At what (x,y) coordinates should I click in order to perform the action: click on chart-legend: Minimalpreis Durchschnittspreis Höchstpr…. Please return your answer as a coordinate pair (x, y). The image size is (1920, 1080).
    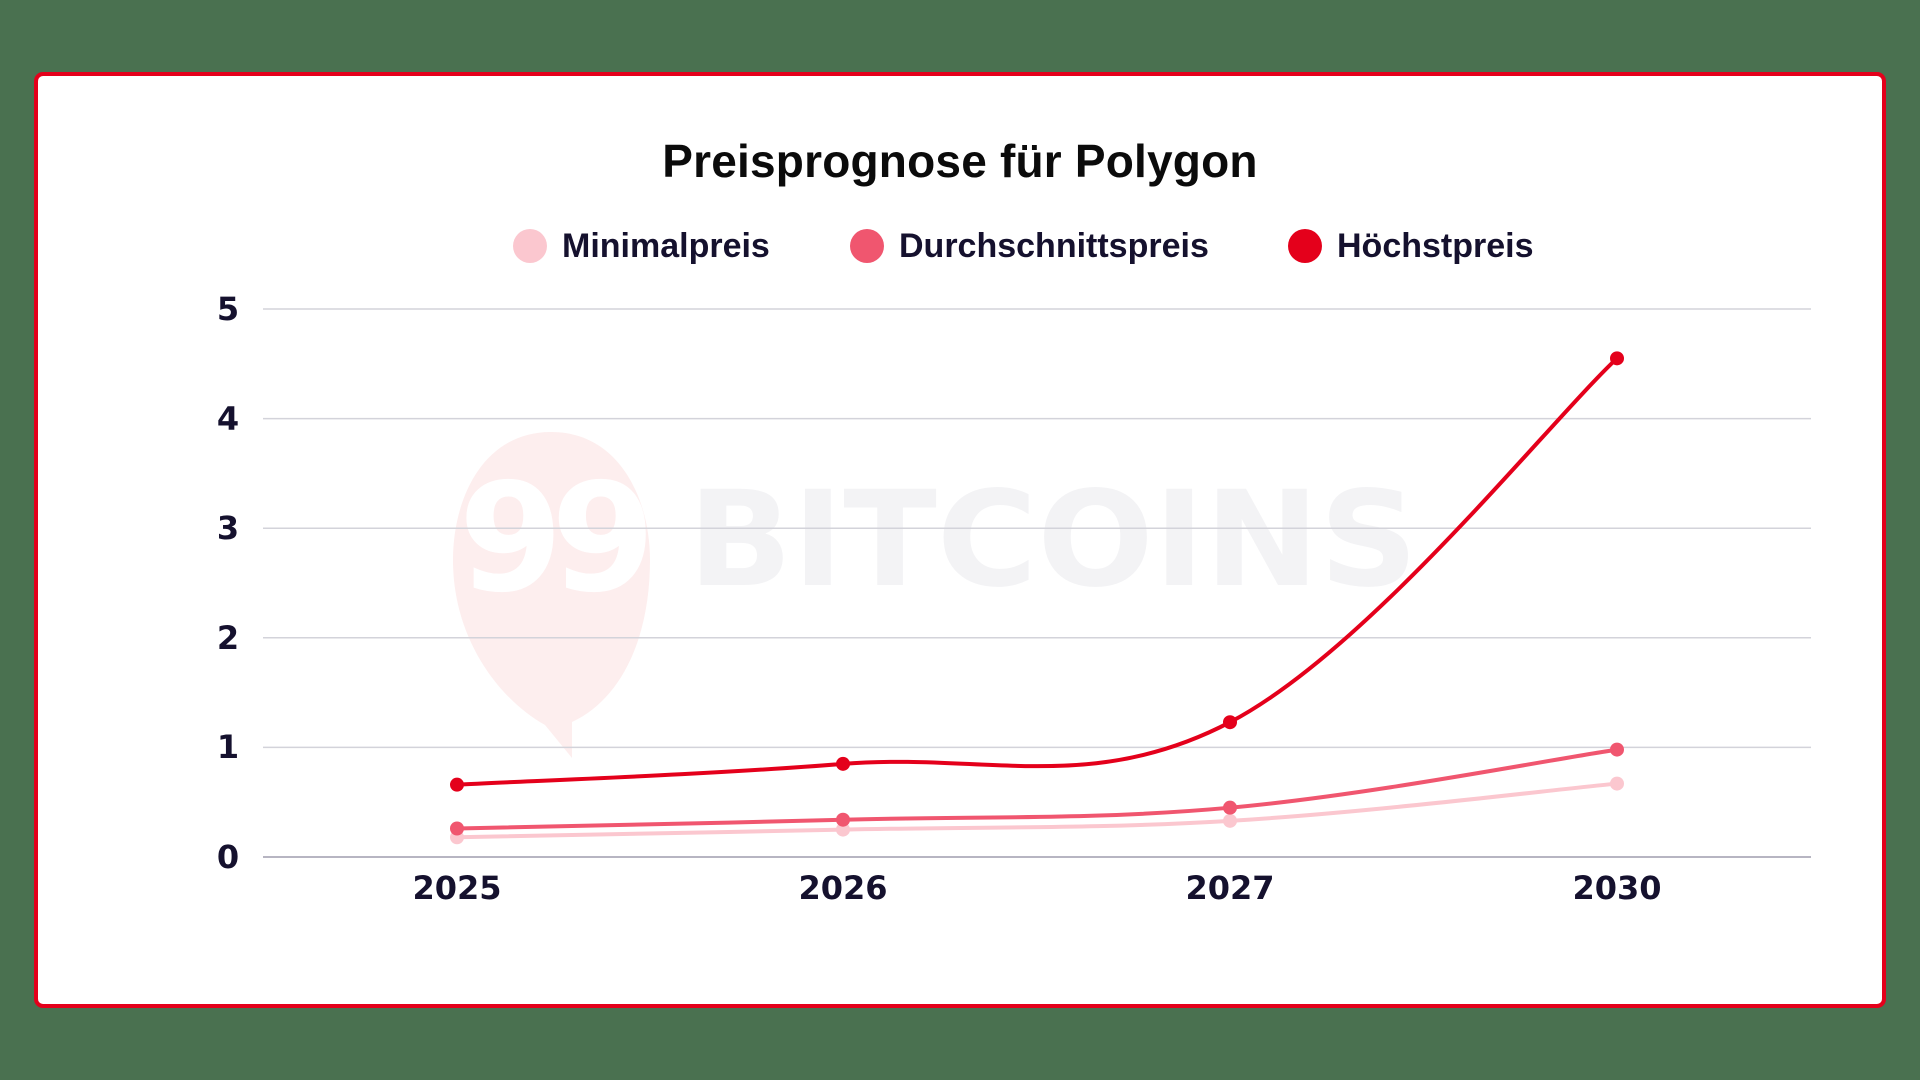
    Looking at the image, I should click on (960, 246).